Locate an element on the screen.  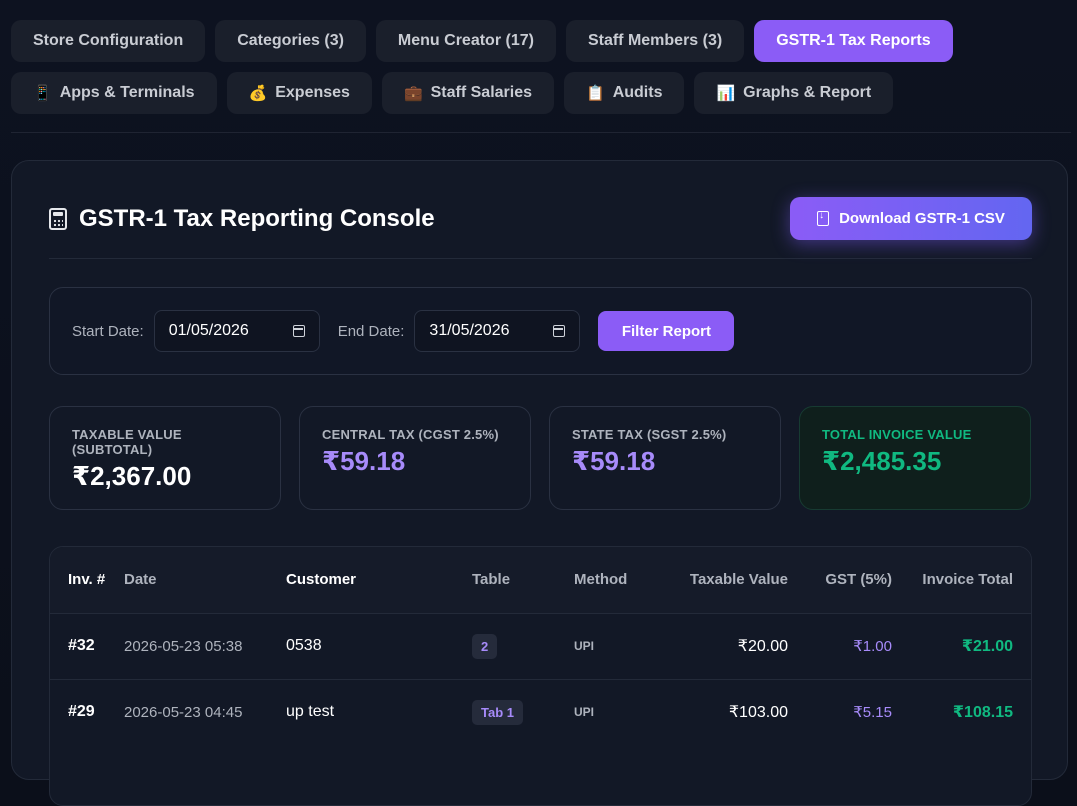
calculator-icon is located at coordinates (58, 219).